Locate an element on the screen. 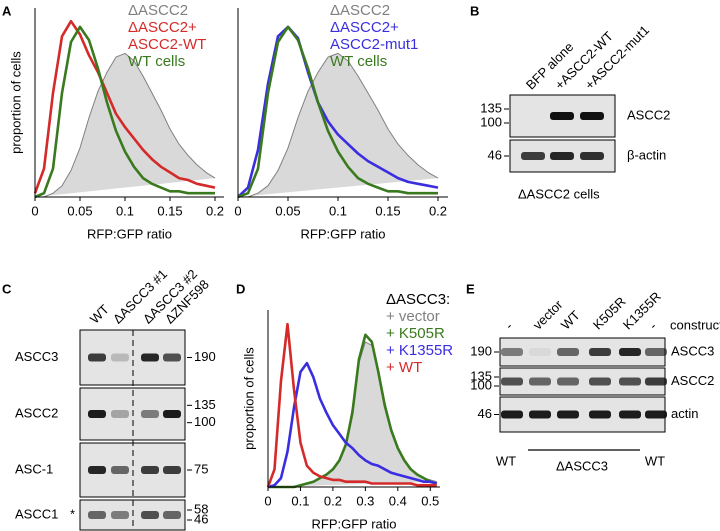 Image resolution: width=720 pixels, height=531 pixels. marker-label: 58 is located at coordinates (201, 508).